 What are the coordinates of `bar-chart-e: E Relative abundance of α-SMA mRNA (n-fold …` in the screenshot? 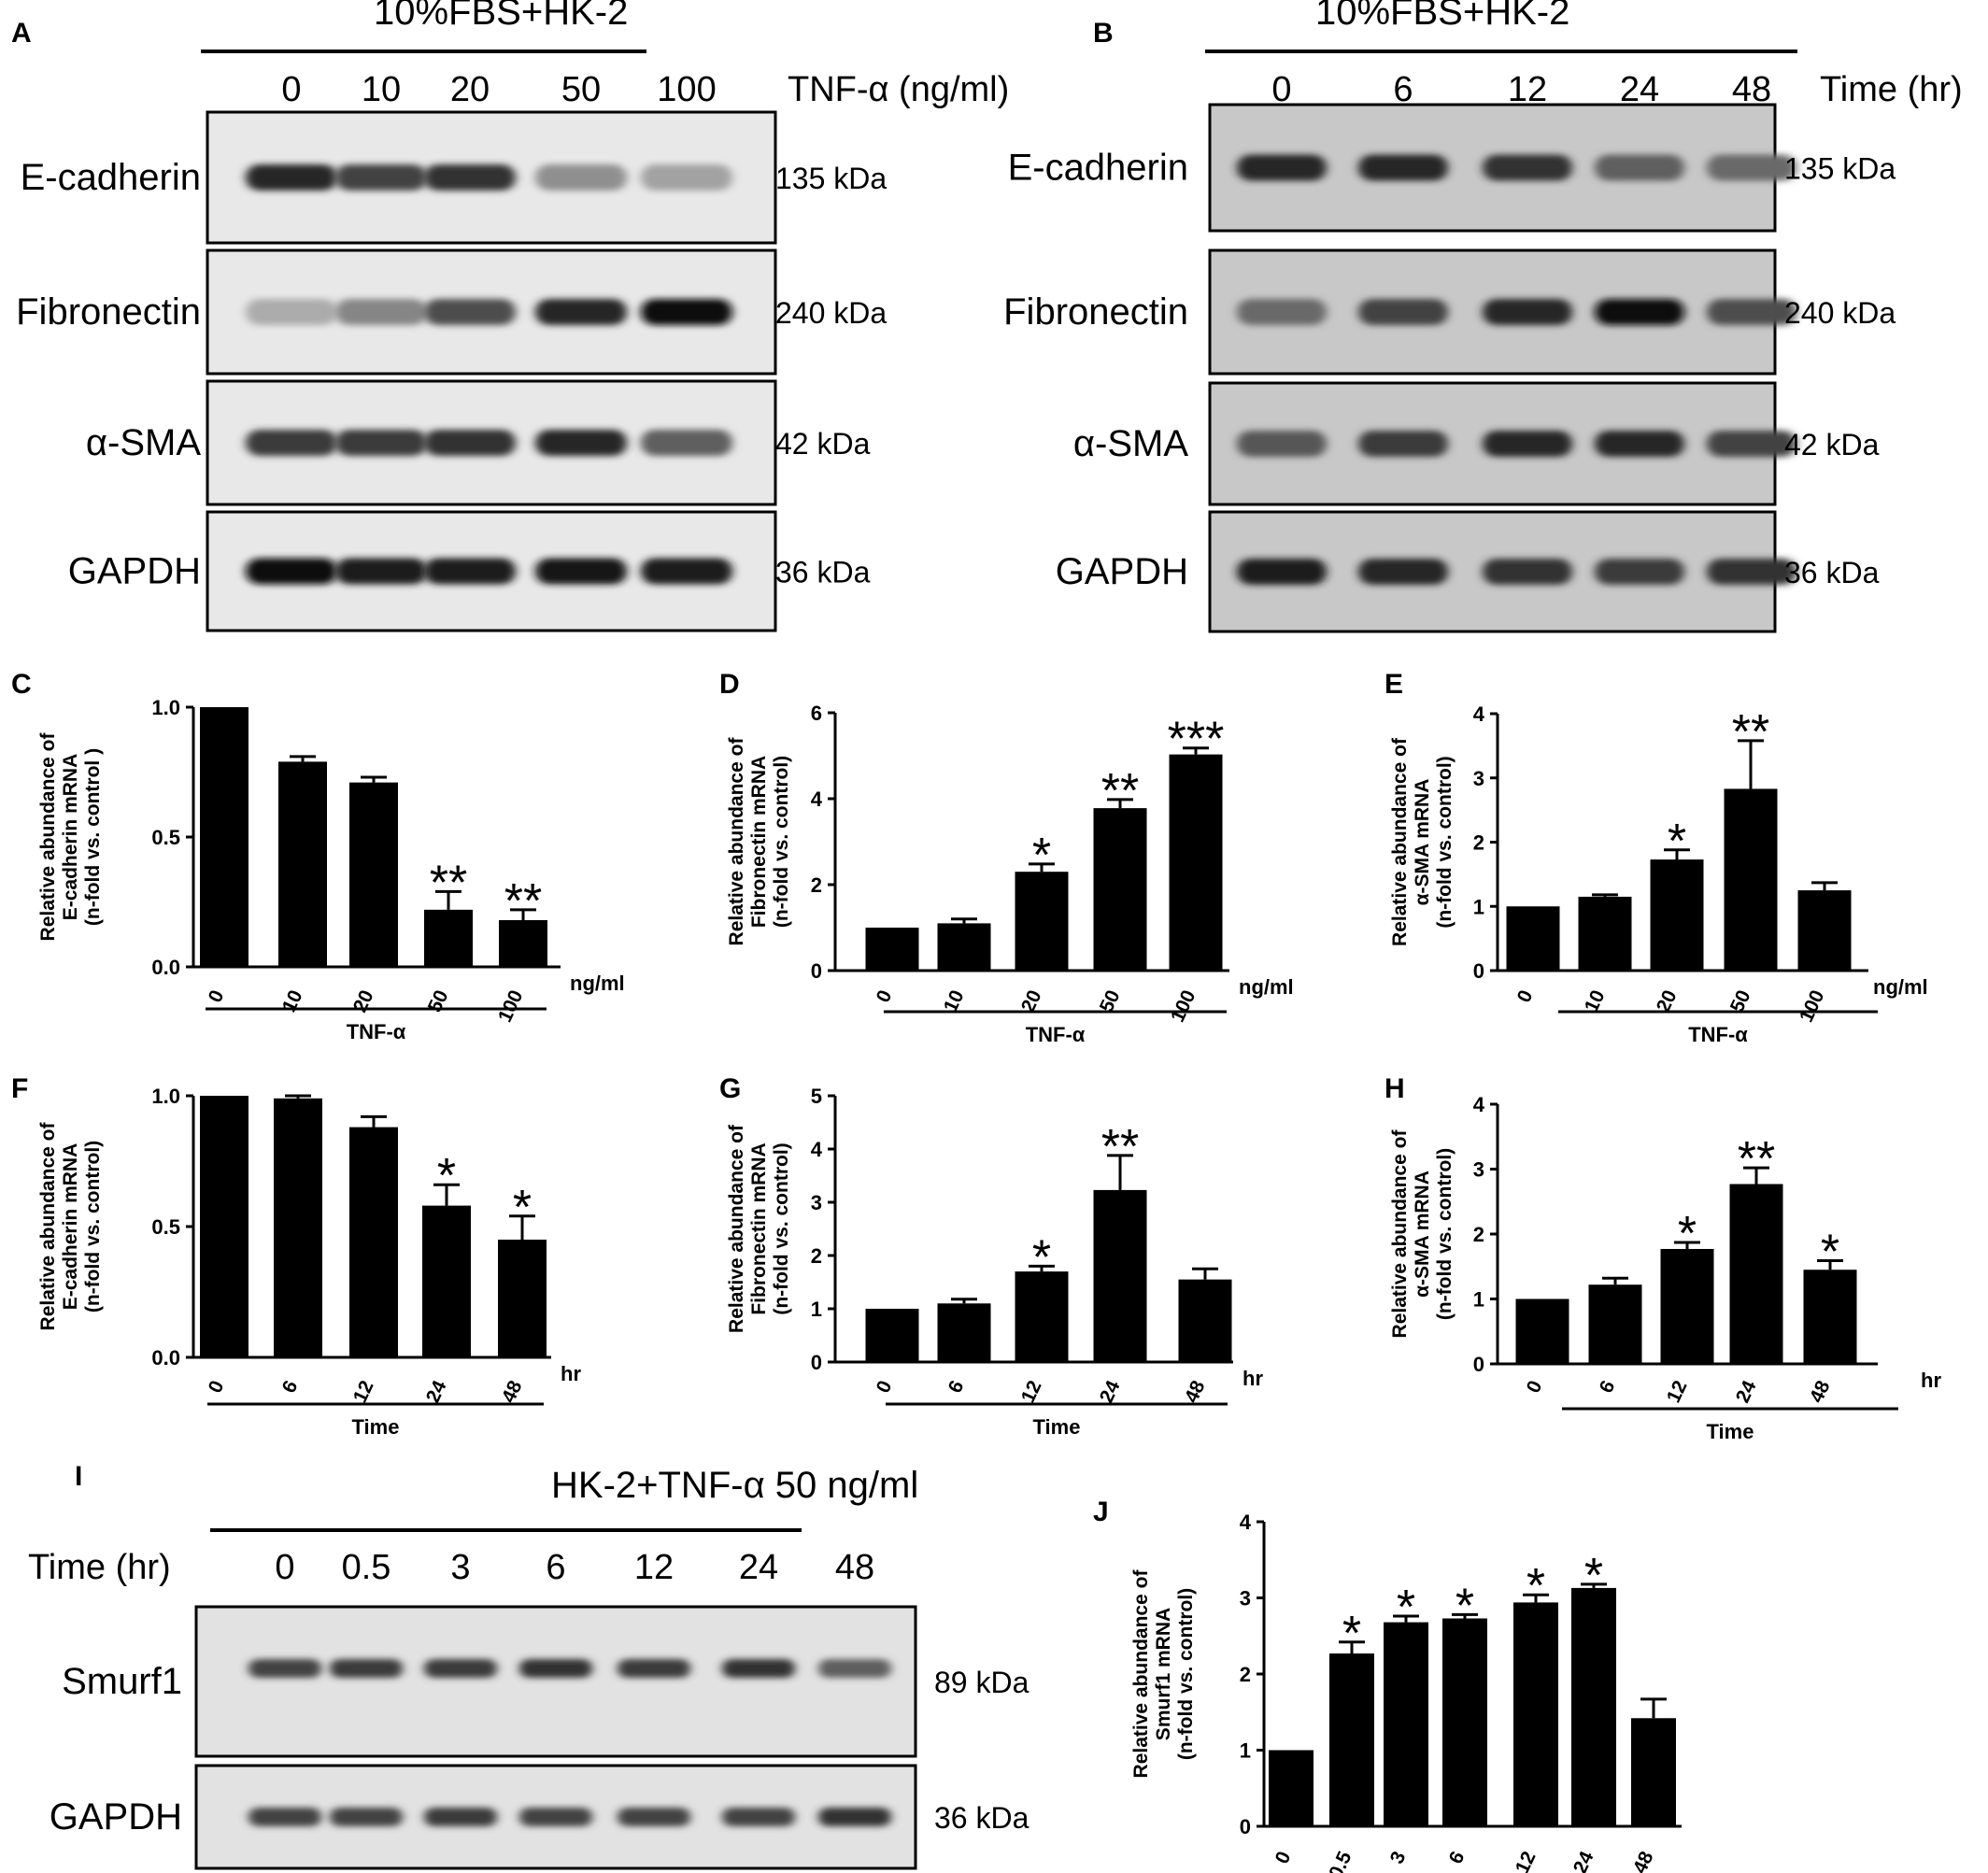 It's located at (1656, 858).